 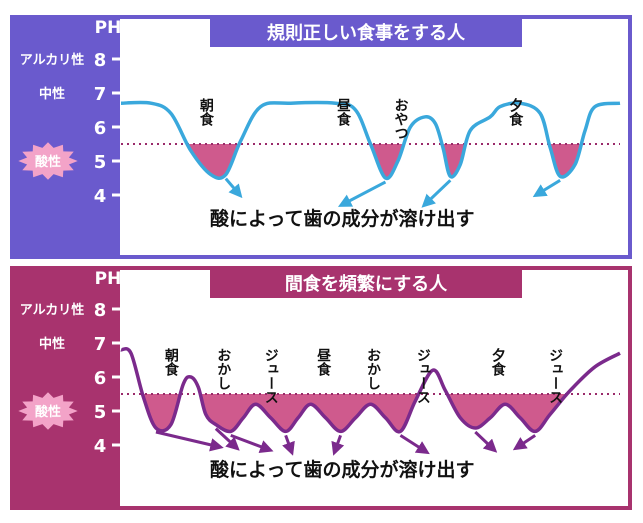 I want to click on chart-title: 規則正しい食事をする人, so click(x=366, y=33).